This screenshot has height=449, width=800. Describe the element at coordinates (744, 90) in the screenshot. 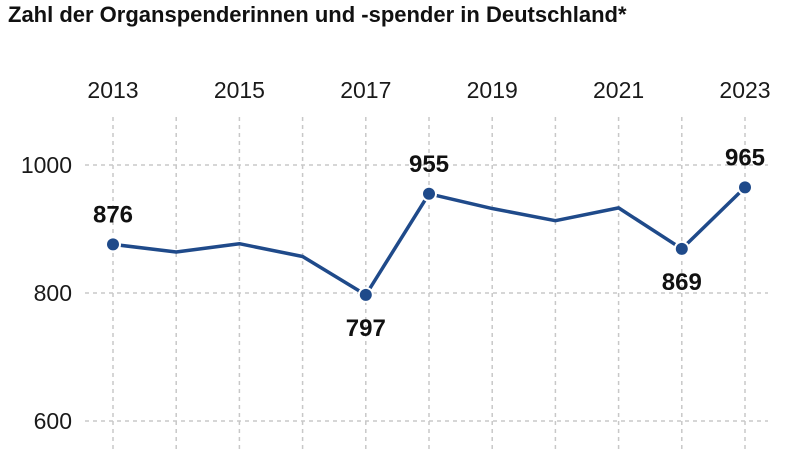

I see `x-tick-label: 2023` at that location.